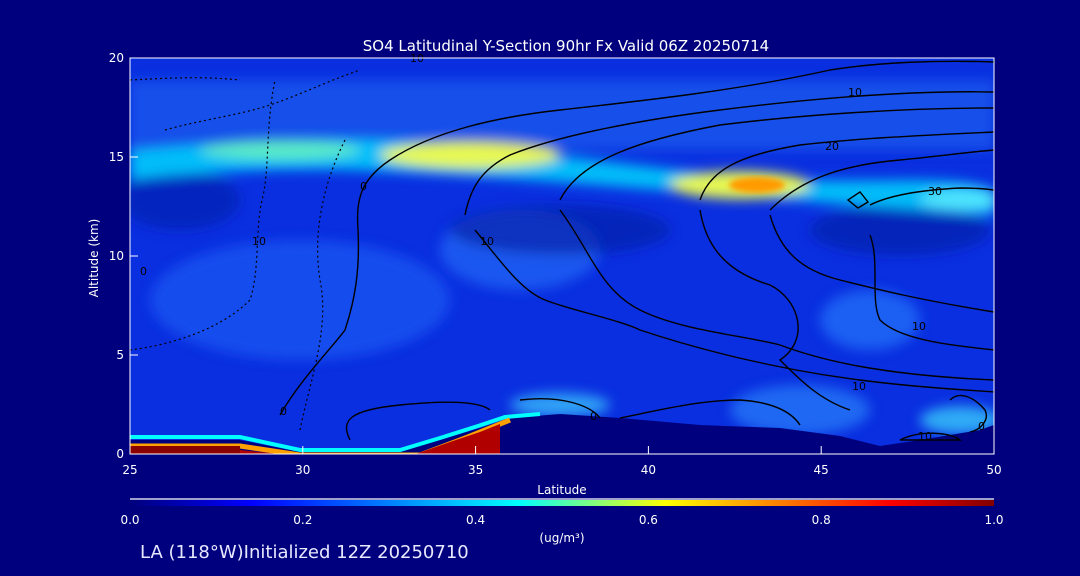 Image resolution: width=1080 pixels, height=576 pixels. What do you see at coordinates (935, 191) in the screenshot?
I see `contour-label: 30` at bounding box center [935, 191].